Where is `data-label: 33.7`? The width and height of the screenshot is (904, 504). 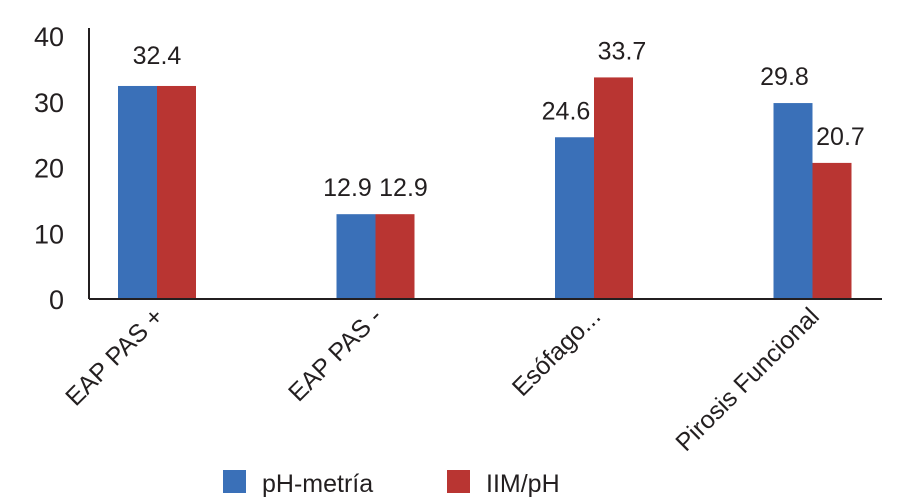 data-label: 33.7 is located at coordinates (622, 51).